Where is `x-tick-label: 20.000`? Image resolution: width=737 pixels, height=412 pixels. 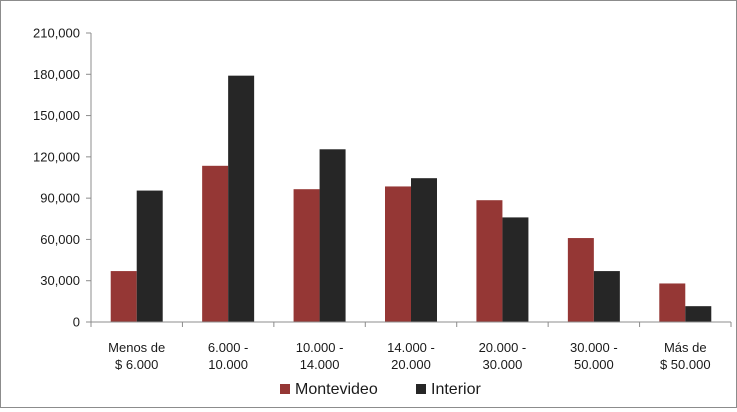
x-tick-label: 20.000 is located at coordinates (411, 364).